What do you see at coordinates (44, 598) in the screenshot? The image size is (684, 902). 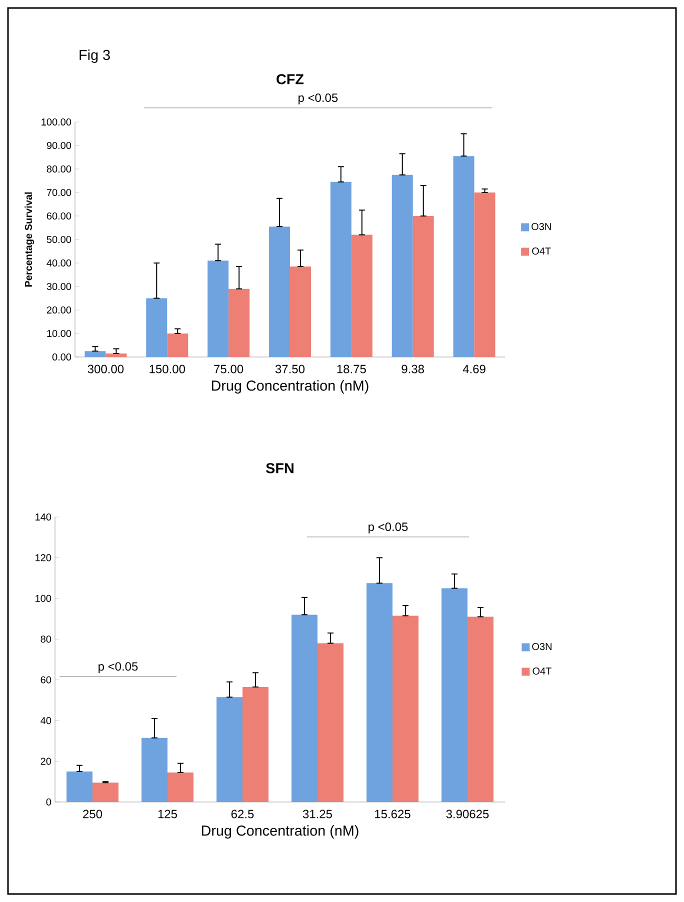 I see `y-tick-label: 100` at bounding box center [44, 598].